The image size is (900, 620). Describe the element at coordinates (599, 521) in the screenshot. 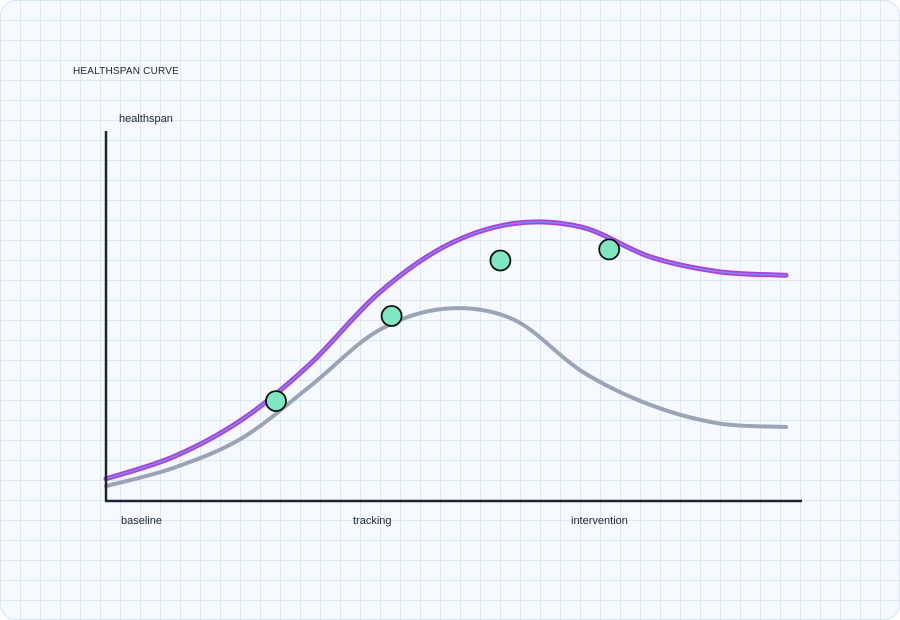

I see `x-tick-intervention: intervention` at that location.